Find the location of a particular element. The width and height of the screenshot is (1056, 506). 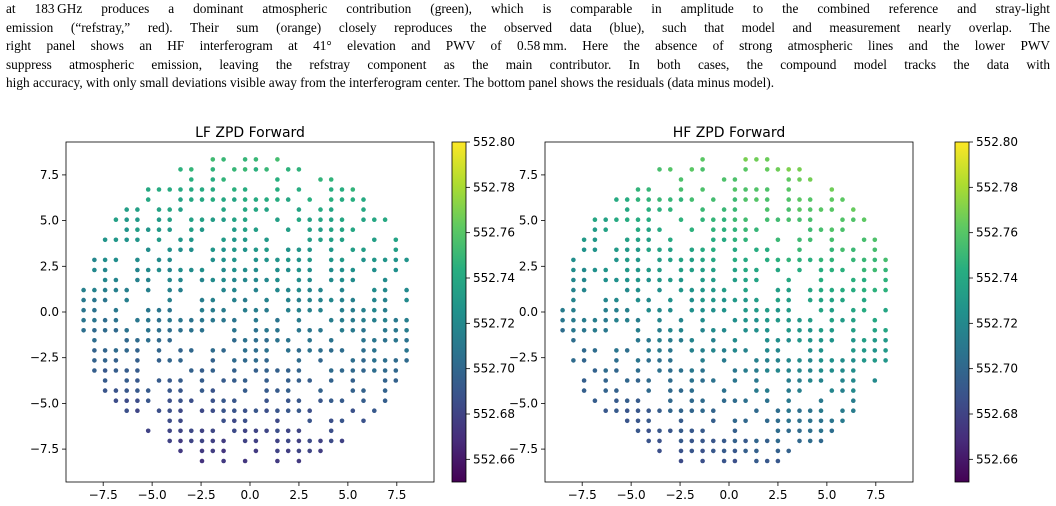

y-tick-label: −2.5 is located at coordinates (44, 358).